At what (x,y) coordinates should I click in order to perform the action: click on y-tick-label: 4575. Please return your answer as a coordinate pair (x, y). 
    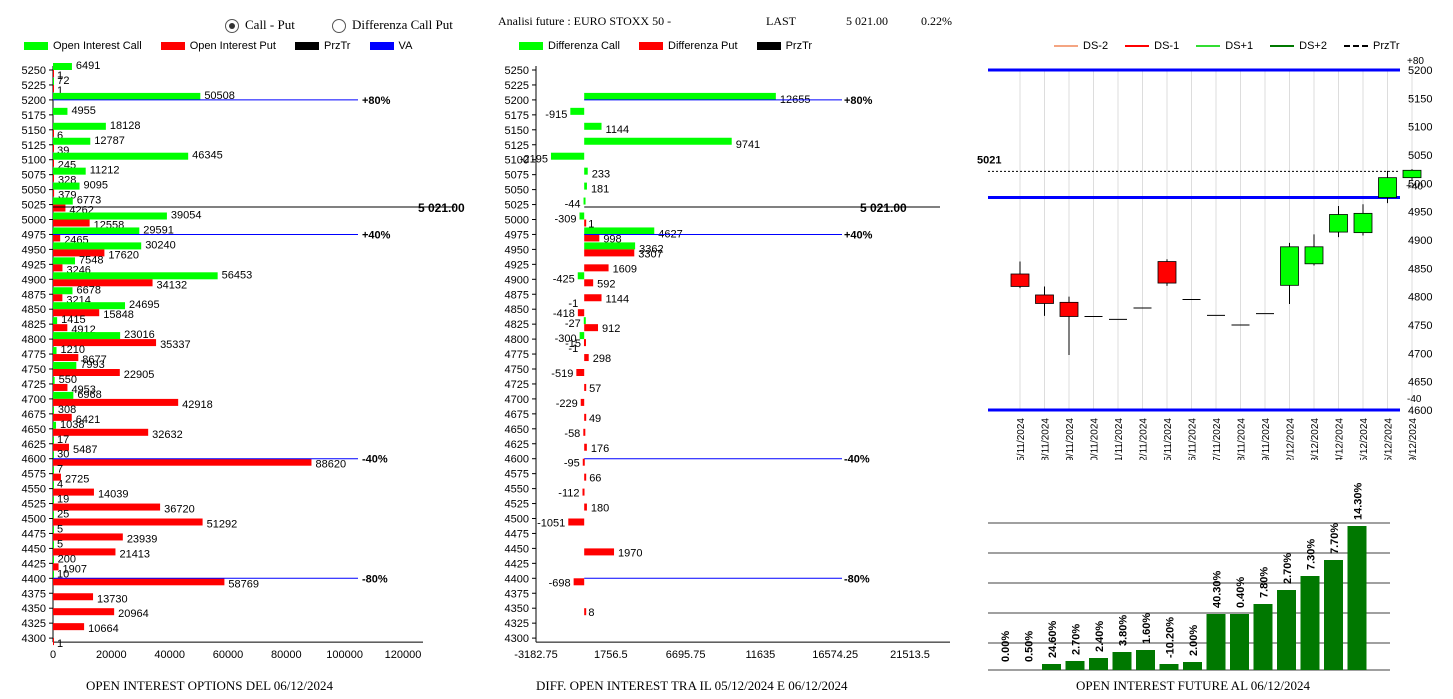
    Looking at the image, I should click on (517, 475).